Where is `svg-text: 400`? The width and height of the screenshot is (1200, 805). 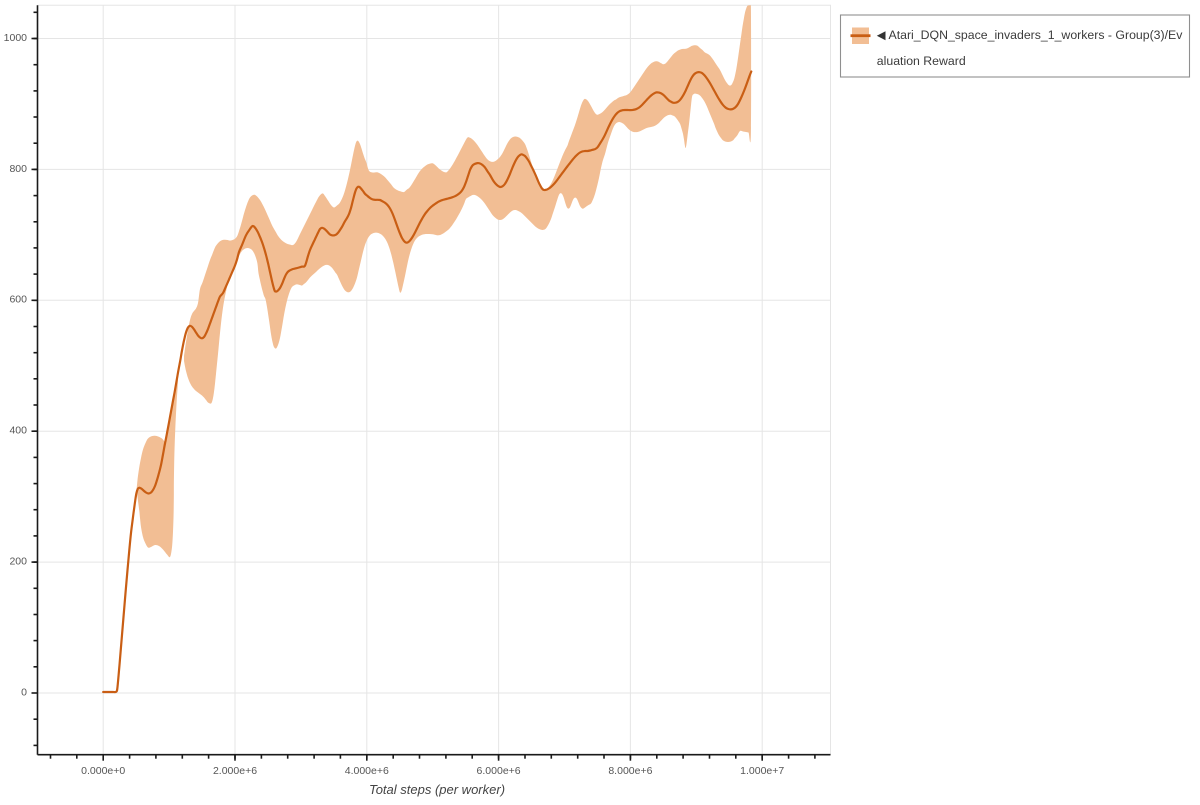
svg-text: 400 is located at coordinates (18, 431).